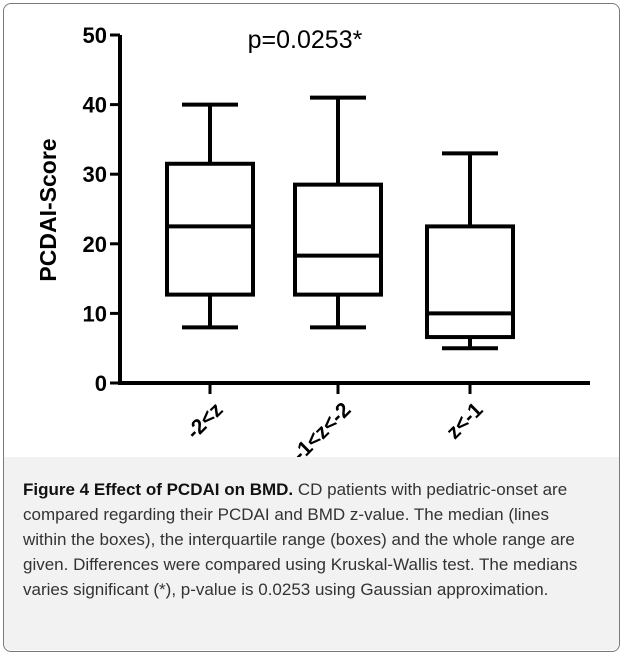 The height and width of the screenshot is (657, 625). What do you see at coordinates (193, 489) in the screenshot?
I see `caption-figure-title: Effect of PCDAI on BMD.` at bounding box center [193, 489].